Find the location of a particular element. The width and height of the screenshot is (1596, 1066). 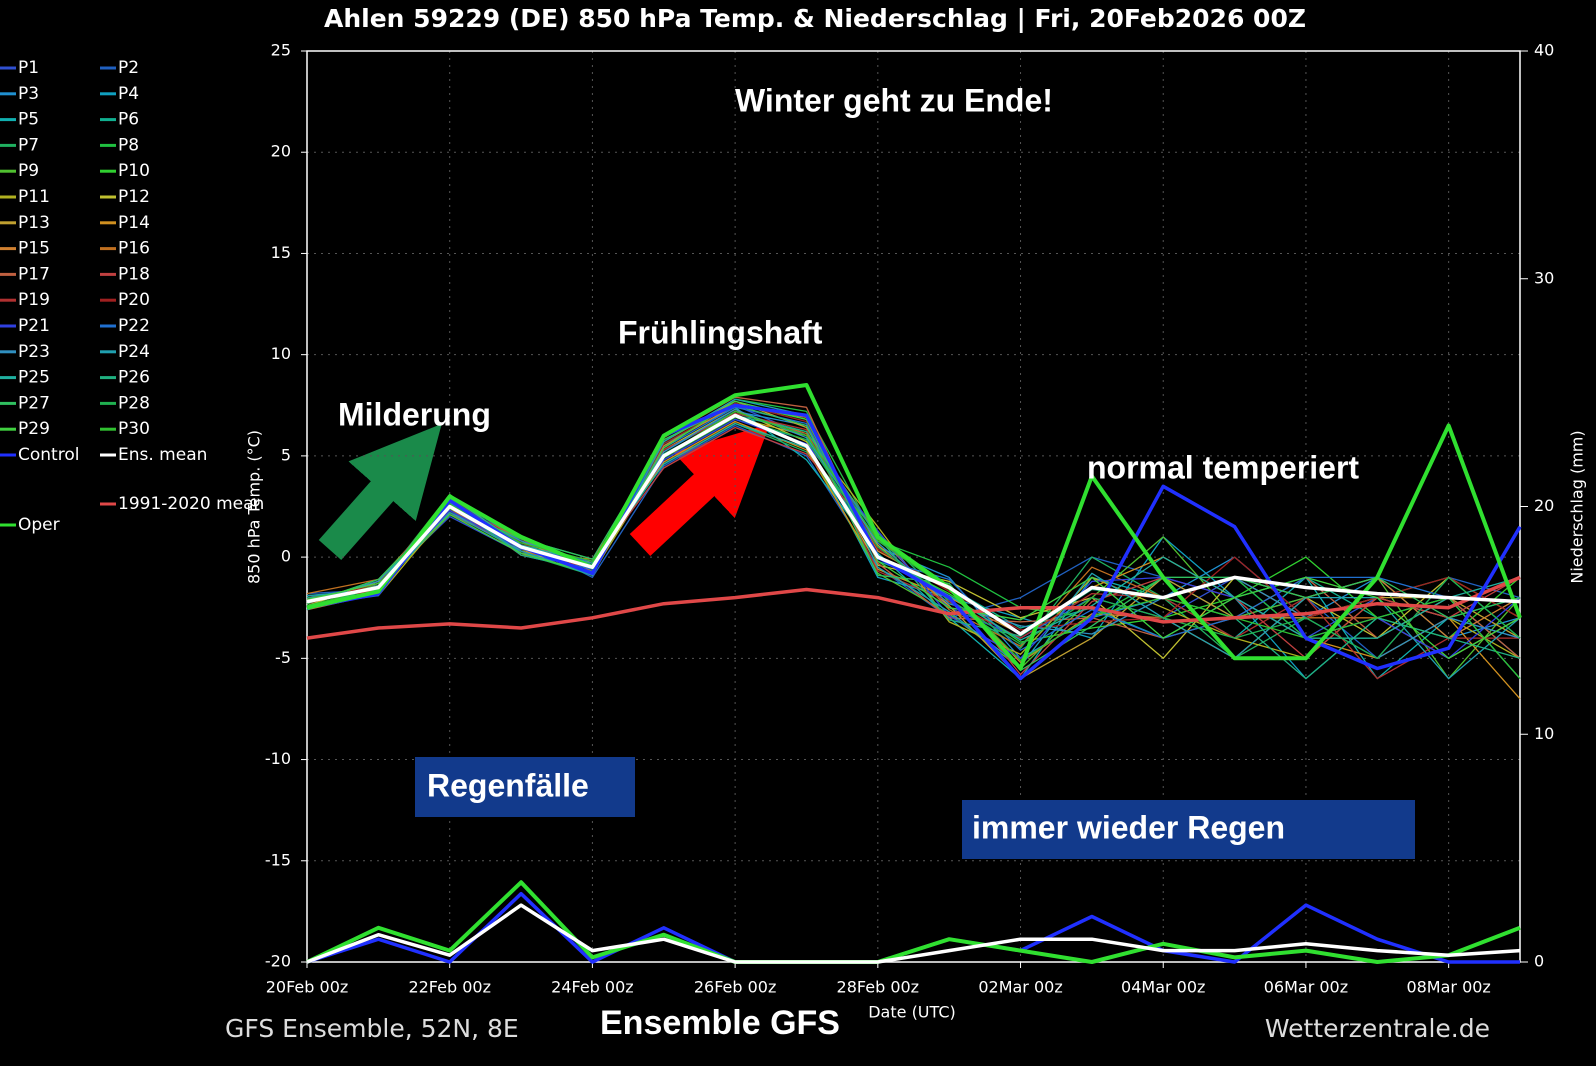

annotation: Regenfälle is located at coordinates (508, 785).